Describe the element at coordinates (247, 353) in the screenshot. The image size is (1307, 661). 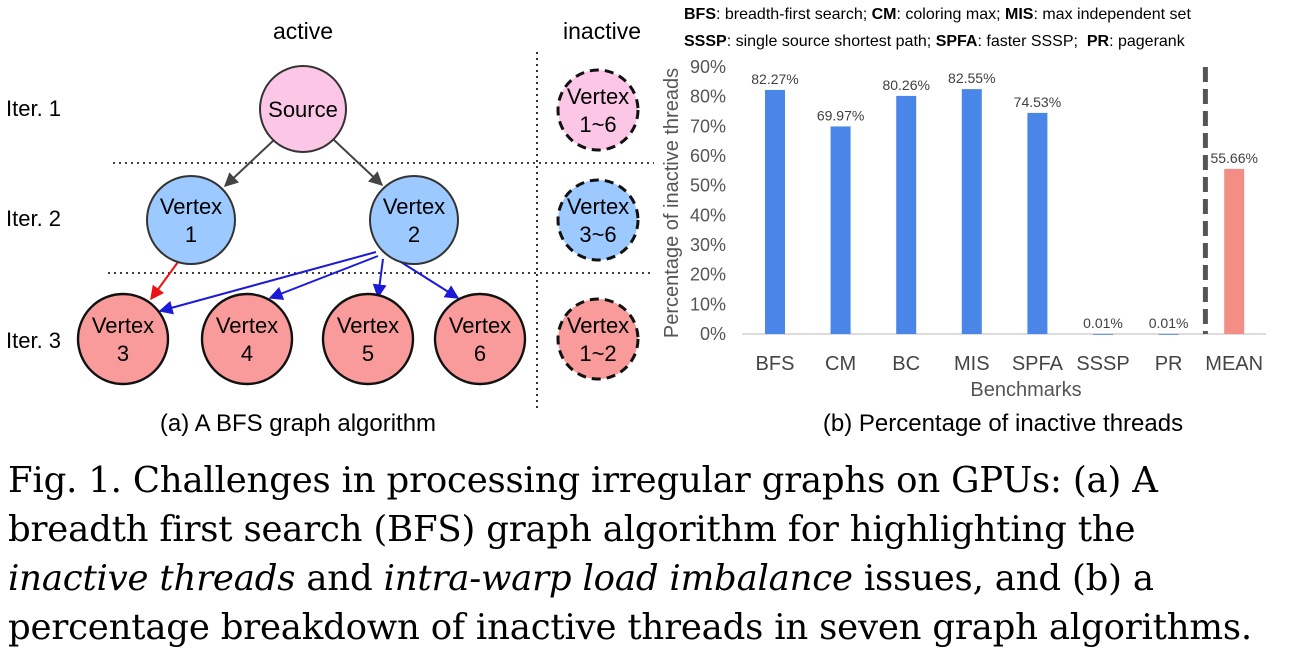
I see `svg-text: 4` at that location.